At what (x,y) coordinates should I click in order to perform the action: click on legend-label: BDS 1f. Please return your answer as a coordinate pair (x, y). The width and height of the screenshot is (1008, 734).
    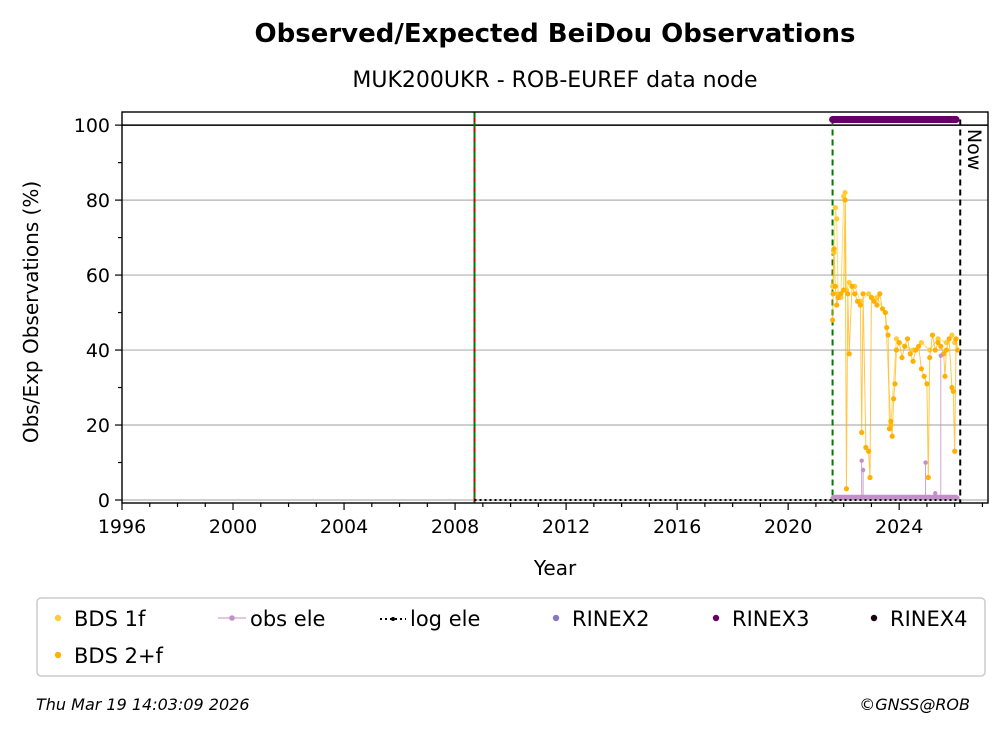
    Looking at the image, I should click on (110, 619).